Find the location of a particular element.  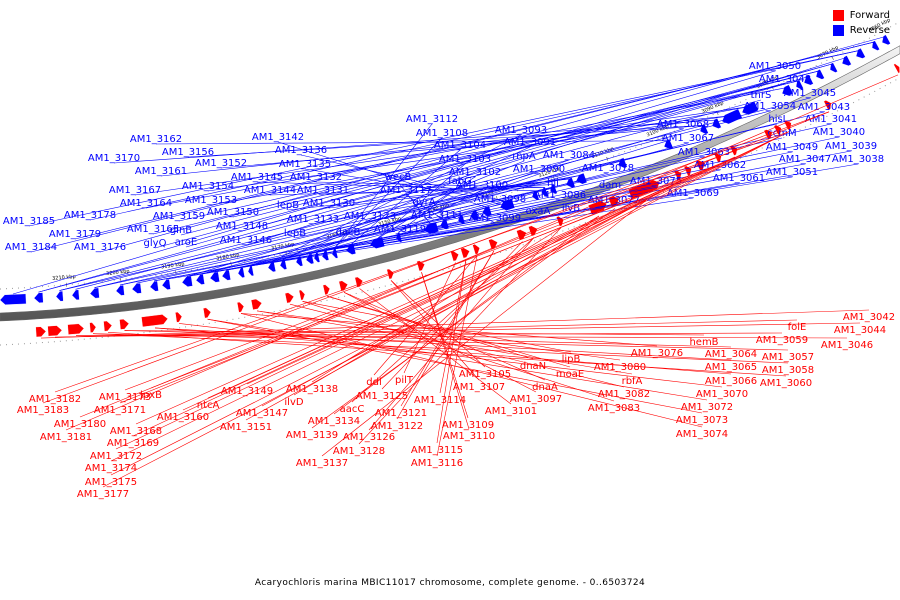

forward-gene-label: AM1_3175 is located at coordinates (111, 482).